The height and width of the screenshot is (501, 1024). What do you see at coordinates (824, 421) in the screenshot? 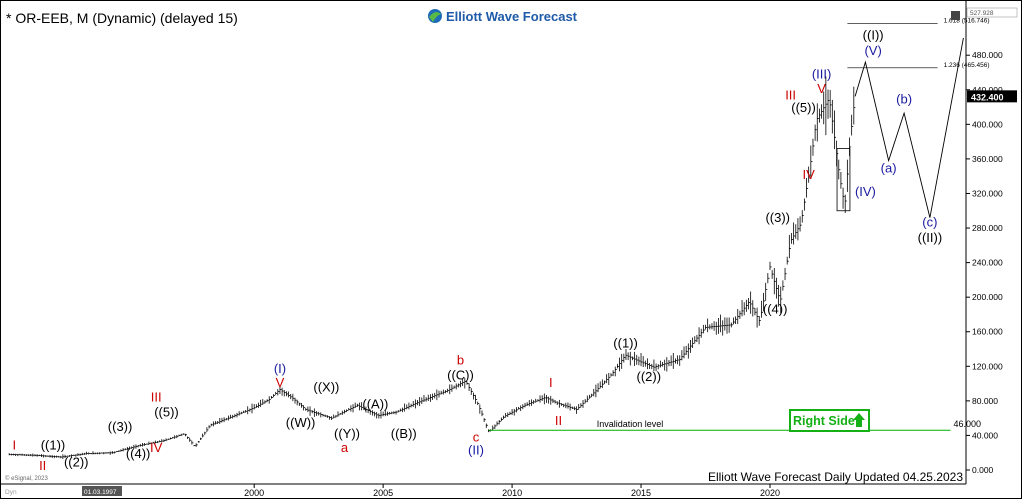
I see `right-side-label: Right Side` at bounding box center [824, 421].